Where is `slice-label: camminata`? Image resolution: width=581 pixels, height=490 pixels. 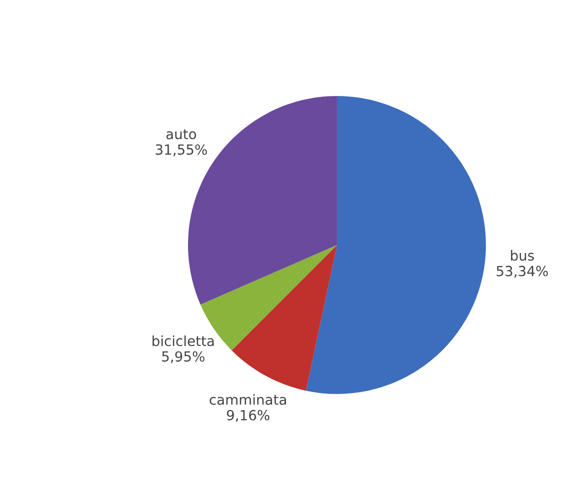 slice-label: camminata is located at coordinates (248, 399).